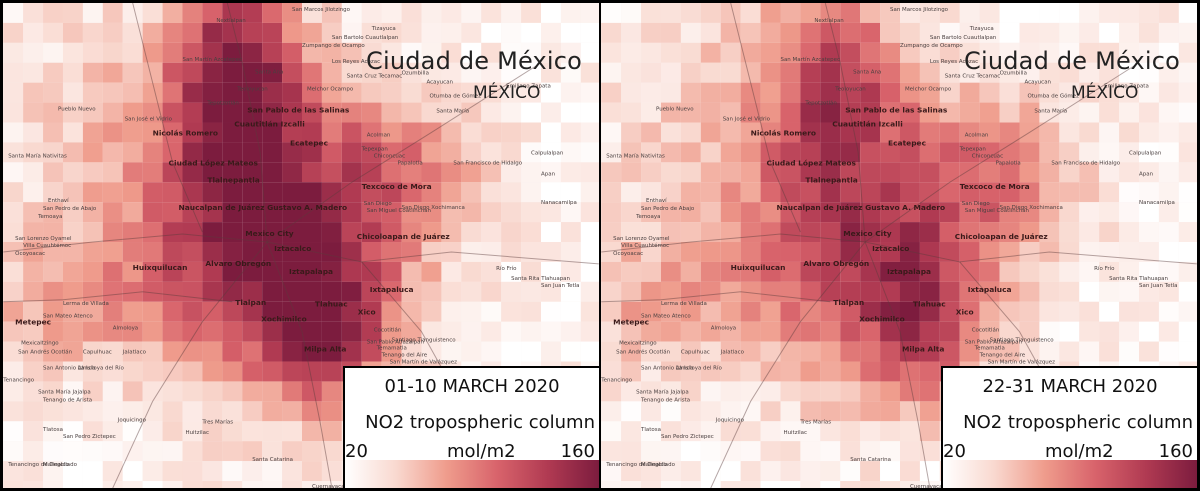  I want to click on place-label: Santa María Nativitas, so click(37, 155).